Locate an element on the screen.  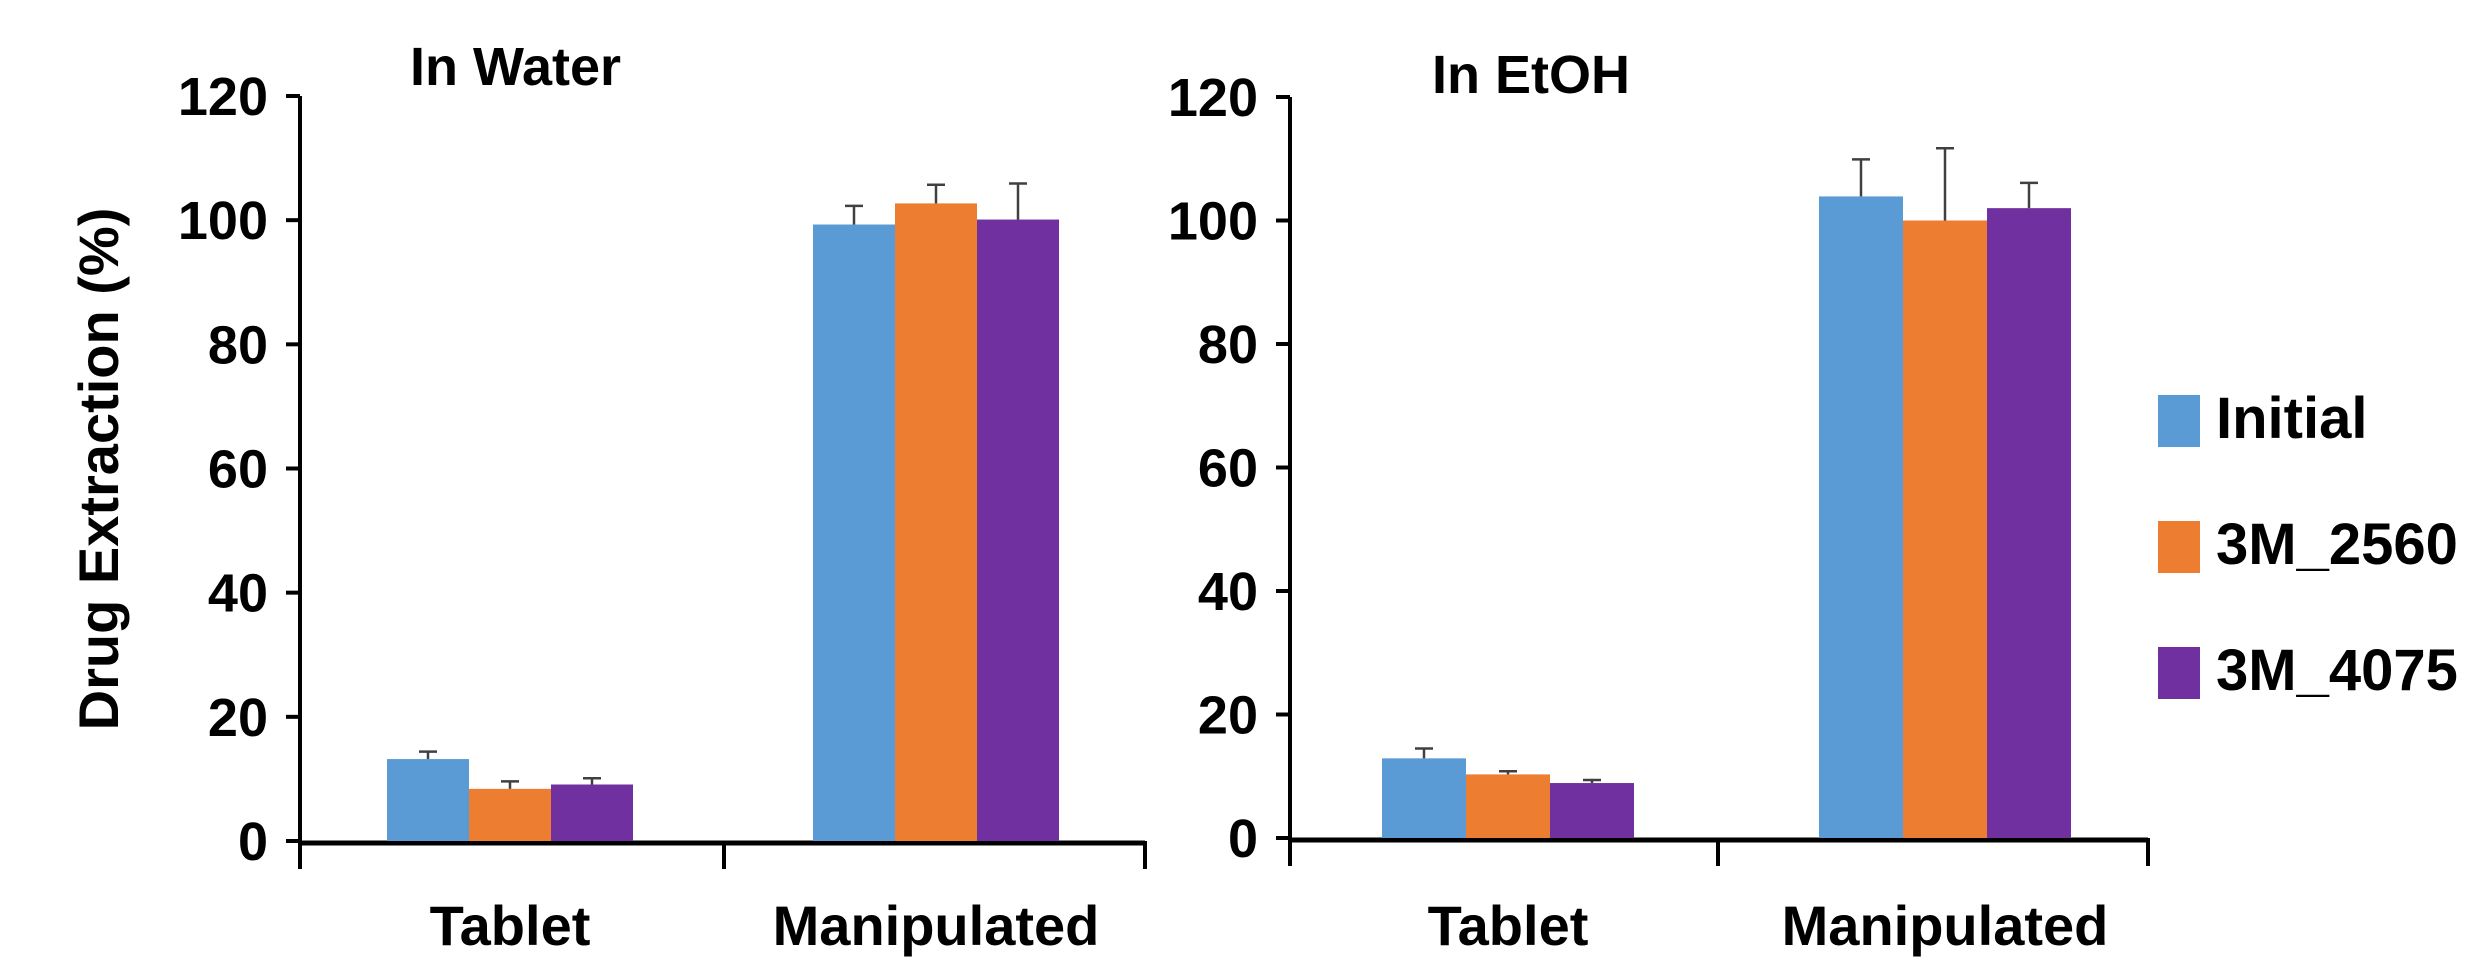
legend-label: 3M_4075 is located at coordinates (2337, 670).